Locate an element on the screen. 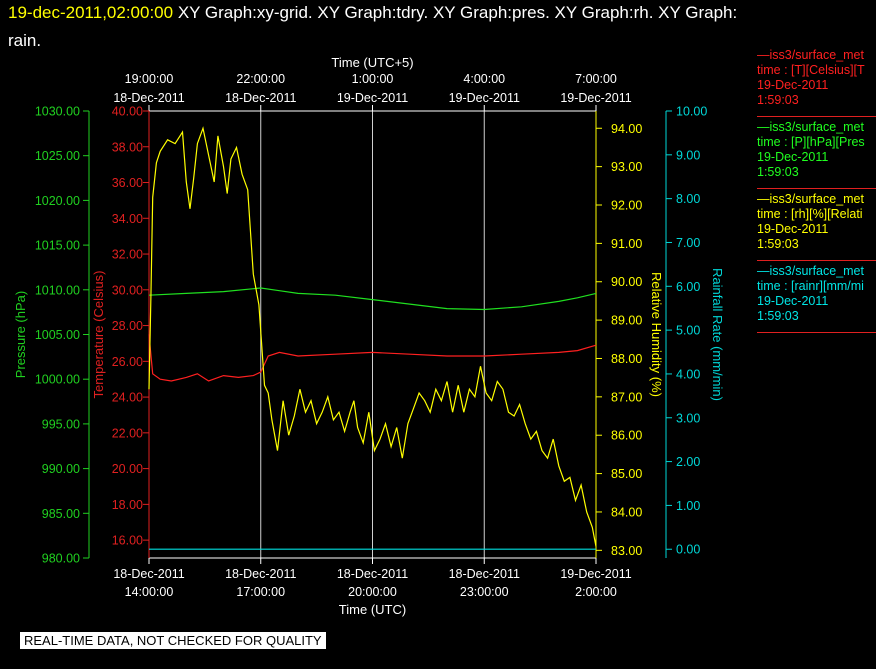 This screenshot has width=876, height=669. temperature-tick-label: 22.00 is located at coordinates (127, 433).